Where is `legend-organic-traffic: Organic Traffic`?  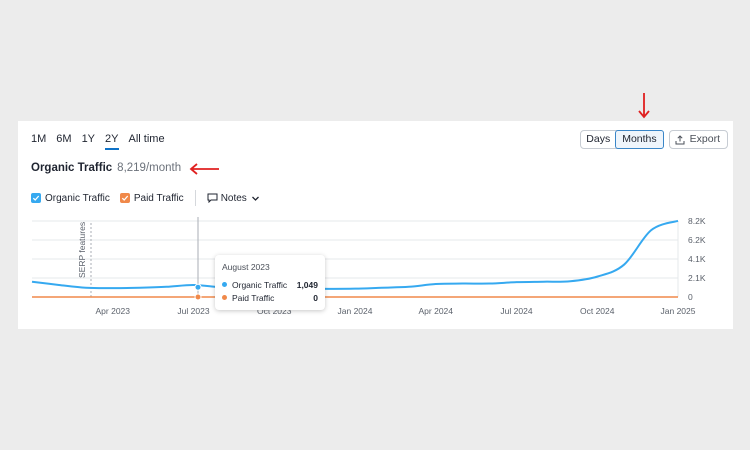 legend-organic-traffic: Organic Traffic is located at coordinates (70, 198).